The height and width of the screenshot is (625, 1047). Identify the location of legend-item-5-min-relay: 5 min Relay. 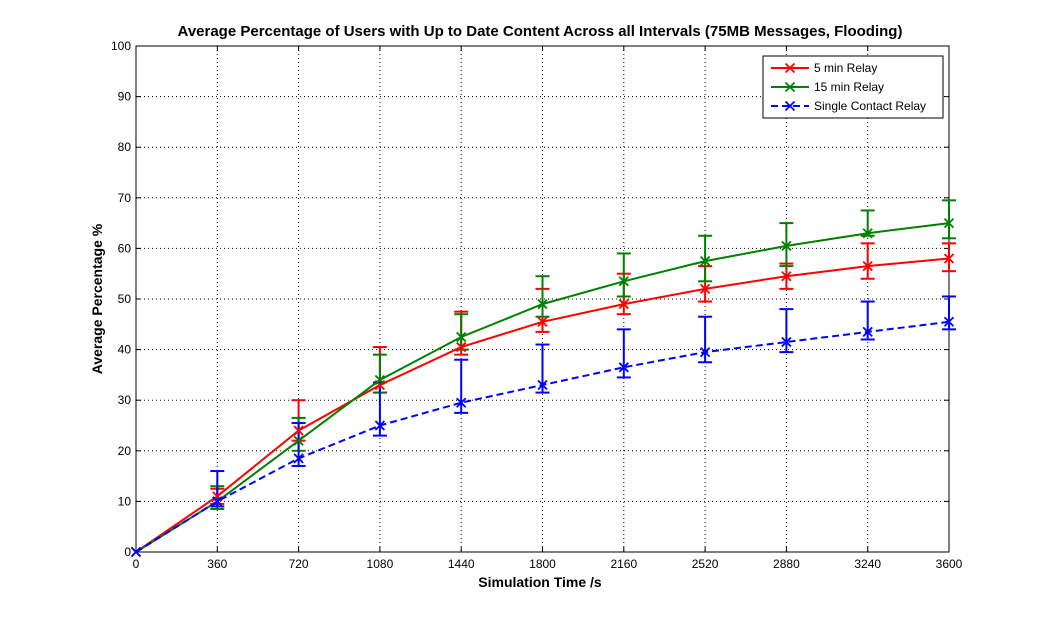
(824, 68).